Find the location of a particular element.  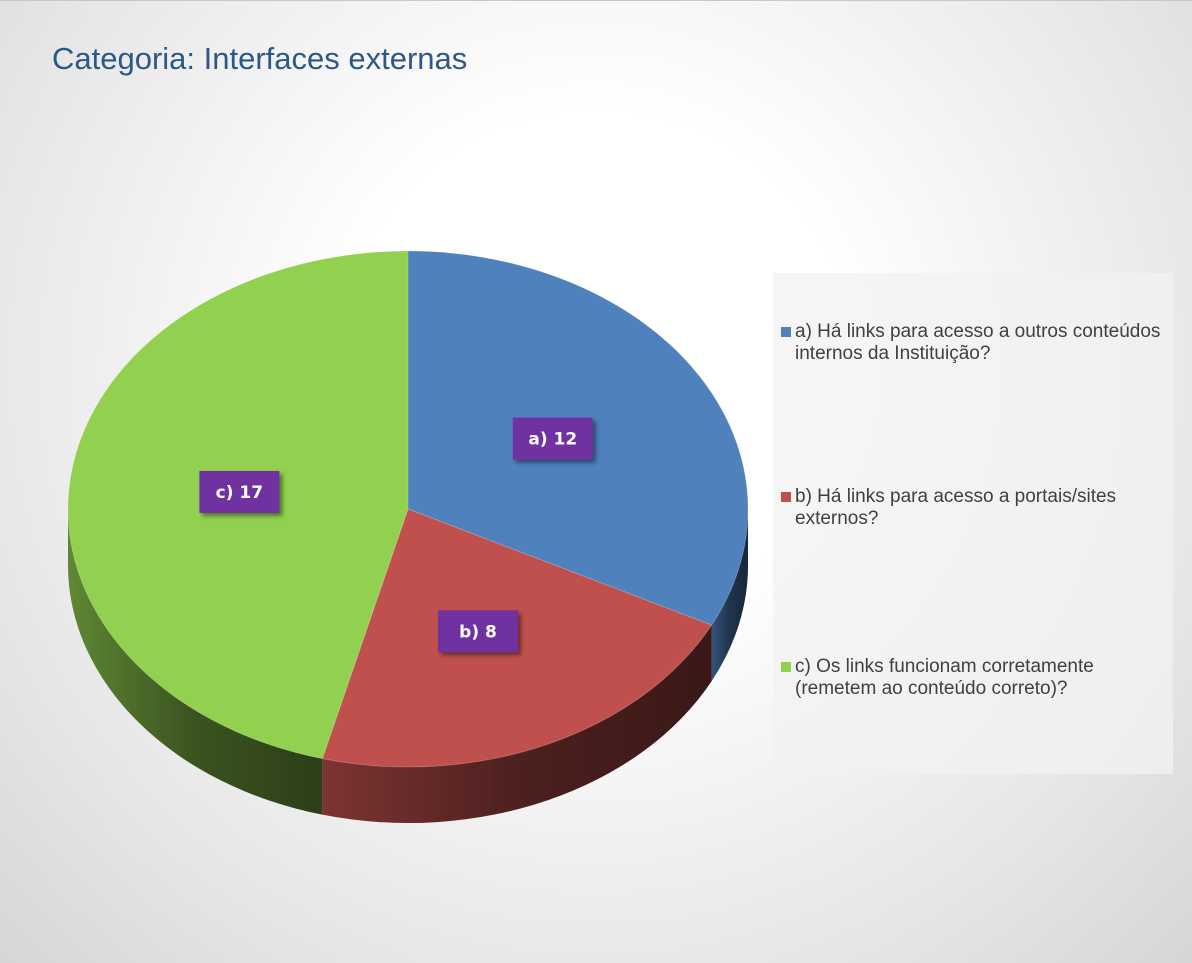

data-label: c) 17 is located at coordinates (239, 491).